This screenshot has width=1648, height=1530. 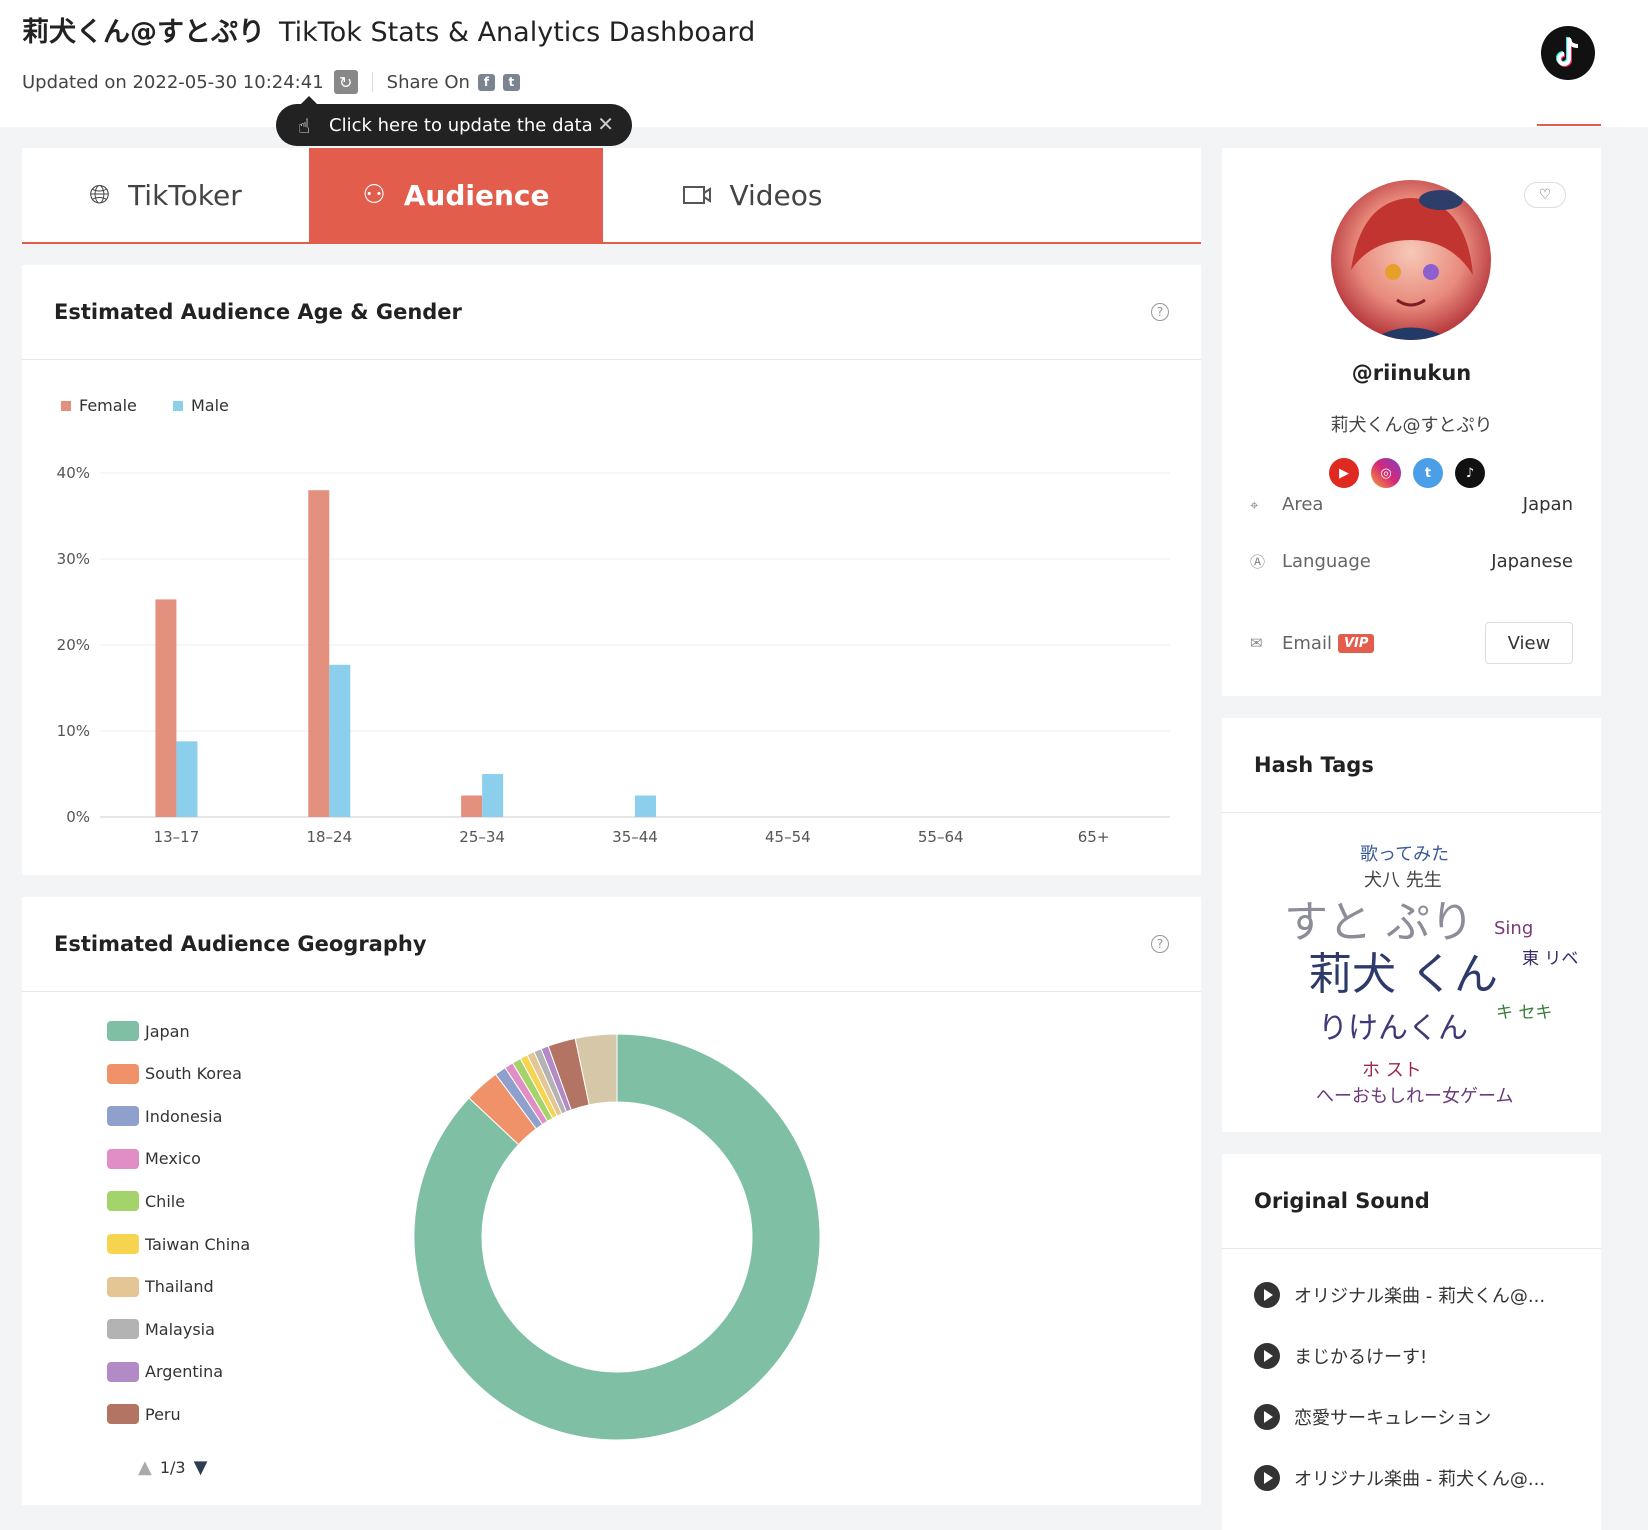 What do you see at coordinates (456, 195) in the screenshot?
I see `tab-audience: ⚇ Audience` at bounding box center [456, 195].